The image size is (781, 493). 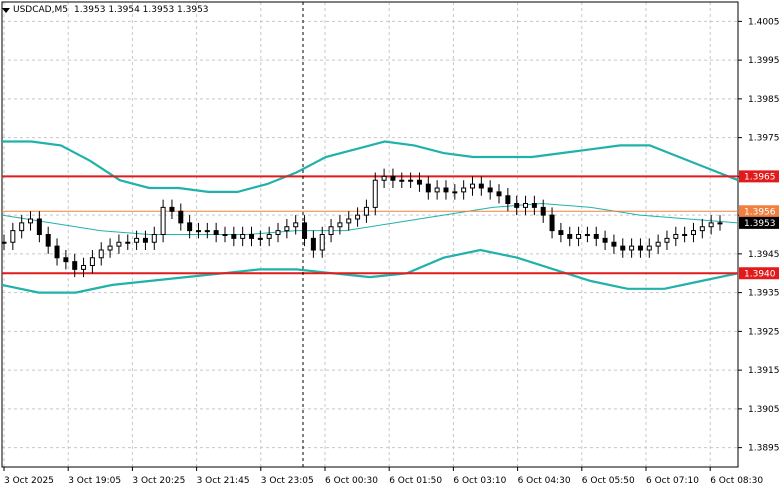 What do you see at coordinates (141, 10) in the screenshot?
I see `ohlc-values: 1.3953 1.3954 1.3953 1.3953` at bounding box center [141, 10].